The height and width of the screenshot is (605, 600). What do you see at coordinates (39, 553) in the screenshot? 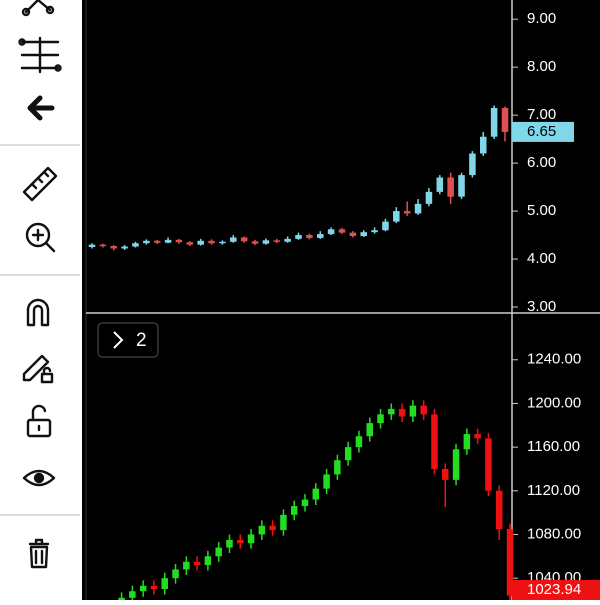
I see `delete-tool` at bounding box center [39, 553].